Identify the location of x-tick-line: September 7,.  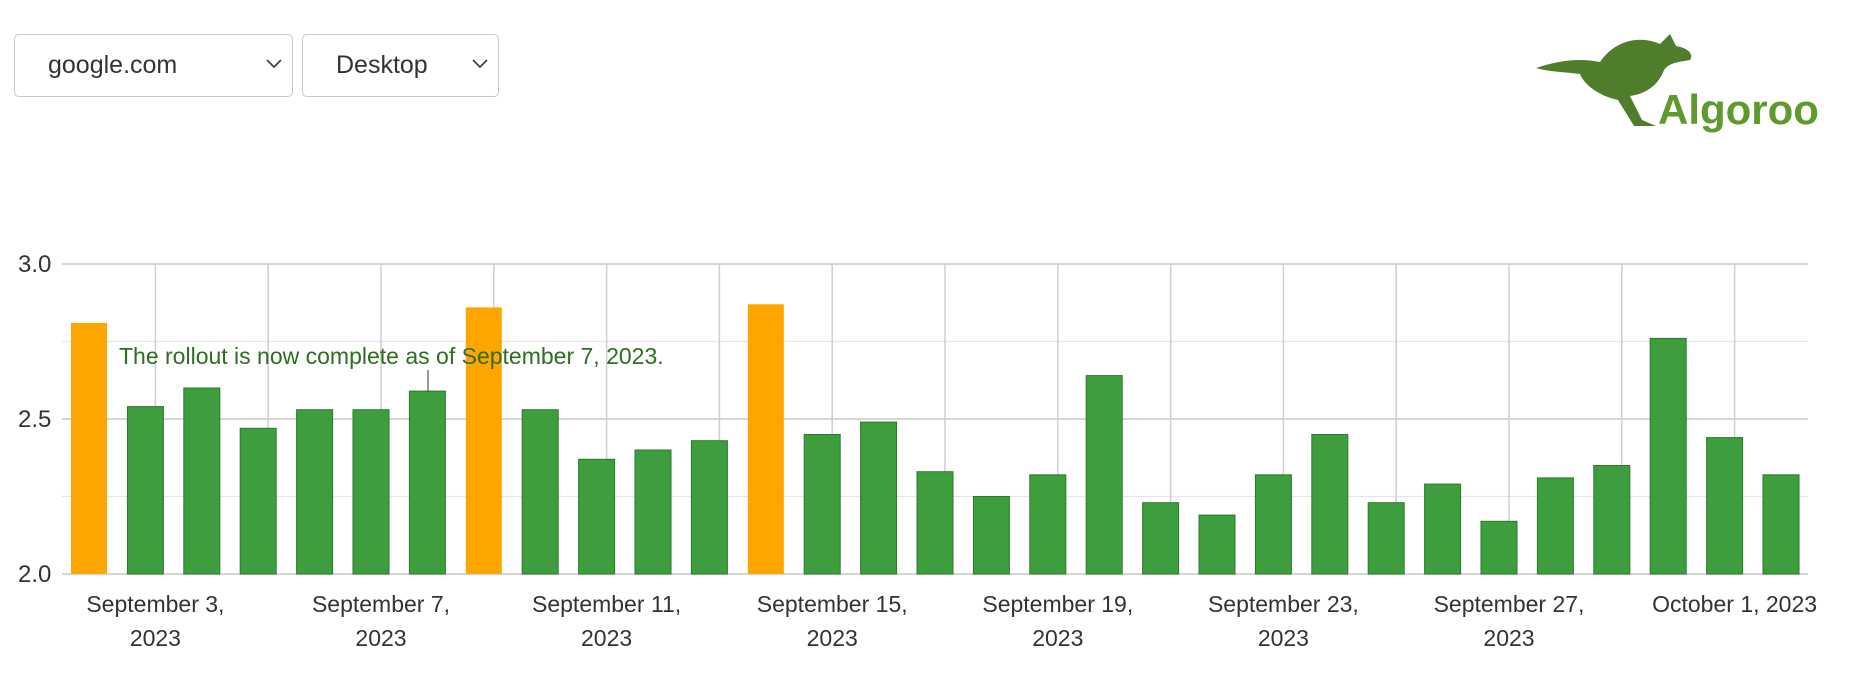
(381, 604).